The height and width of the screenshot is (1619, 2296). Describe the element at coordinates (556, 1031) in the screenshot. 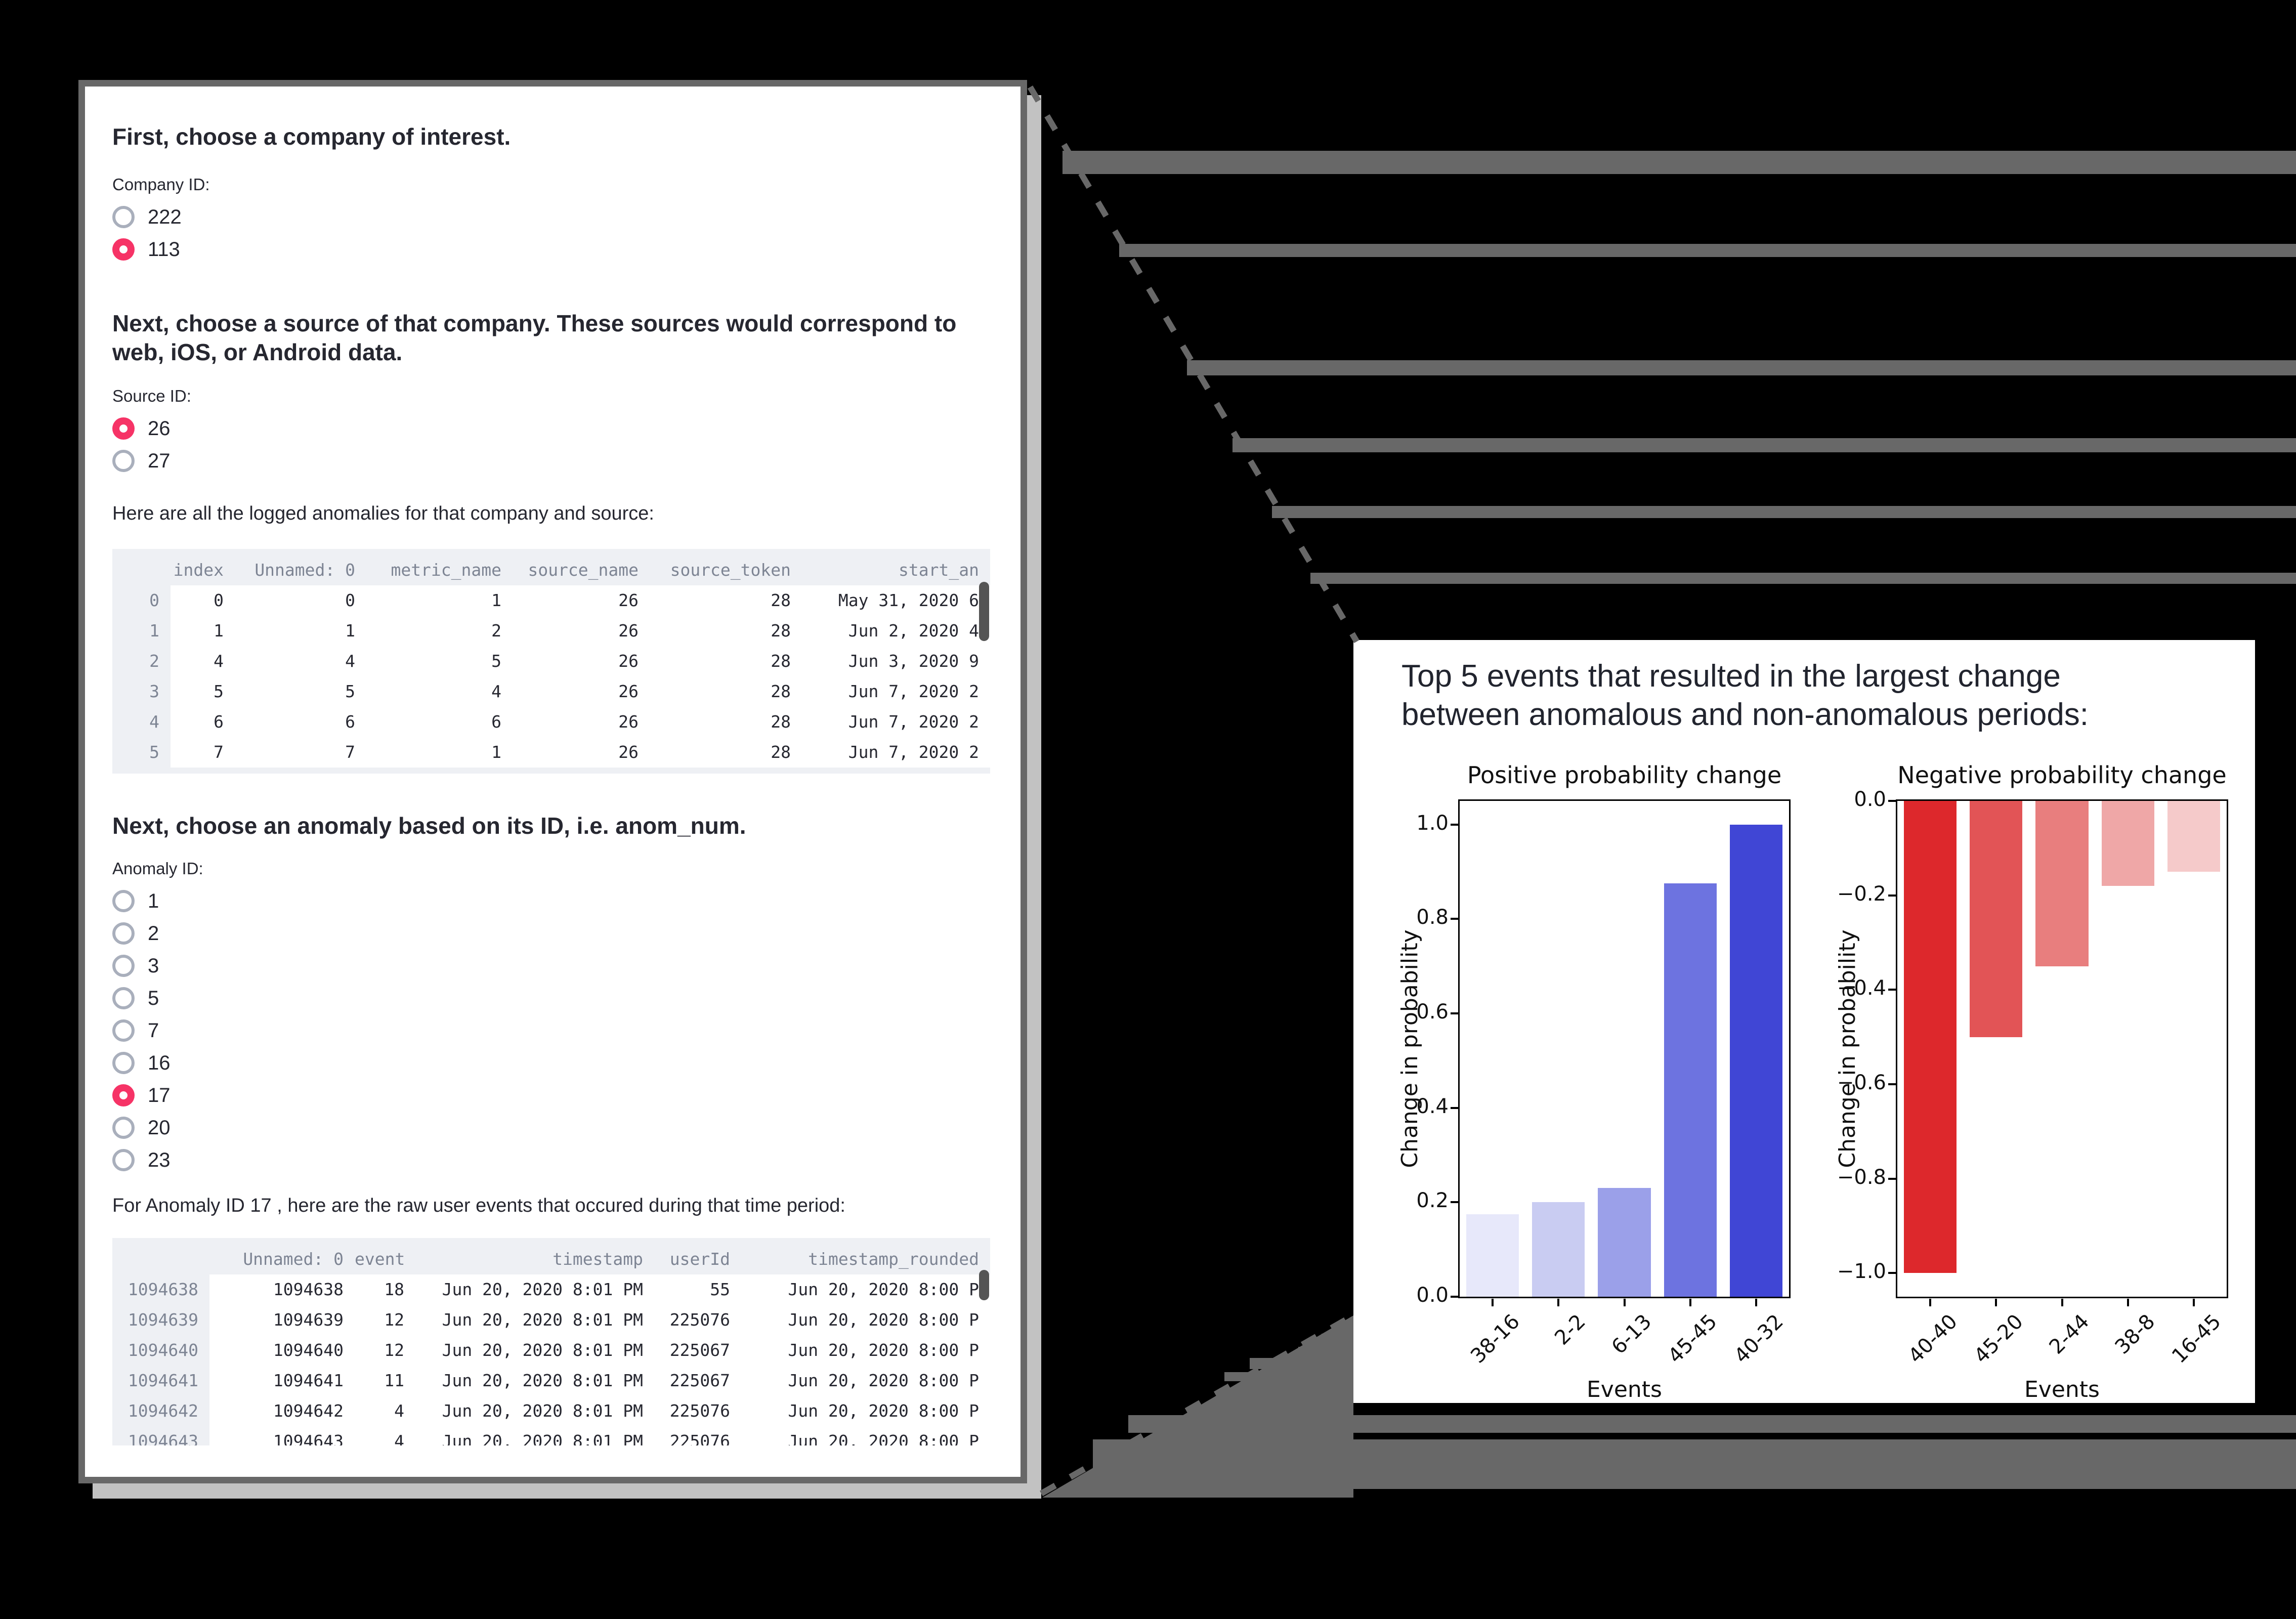

I see `radio-option-7: 7` at that location.